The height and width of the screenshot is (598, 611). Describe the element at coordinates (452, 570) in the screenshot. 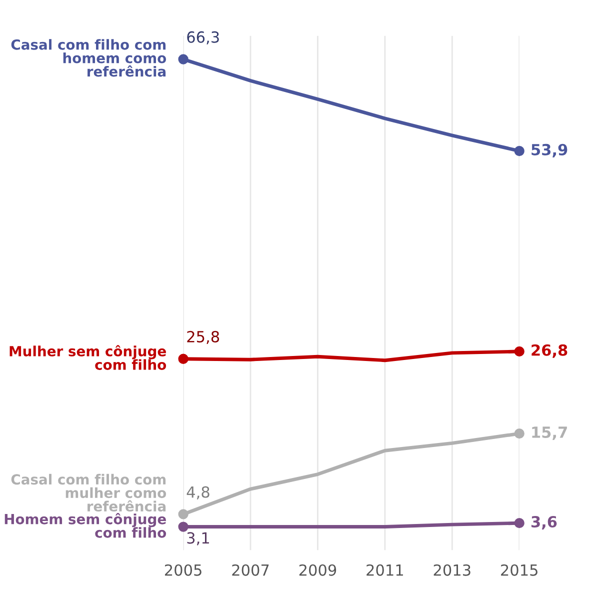

I see `x-tick-label: 2013` at that location.